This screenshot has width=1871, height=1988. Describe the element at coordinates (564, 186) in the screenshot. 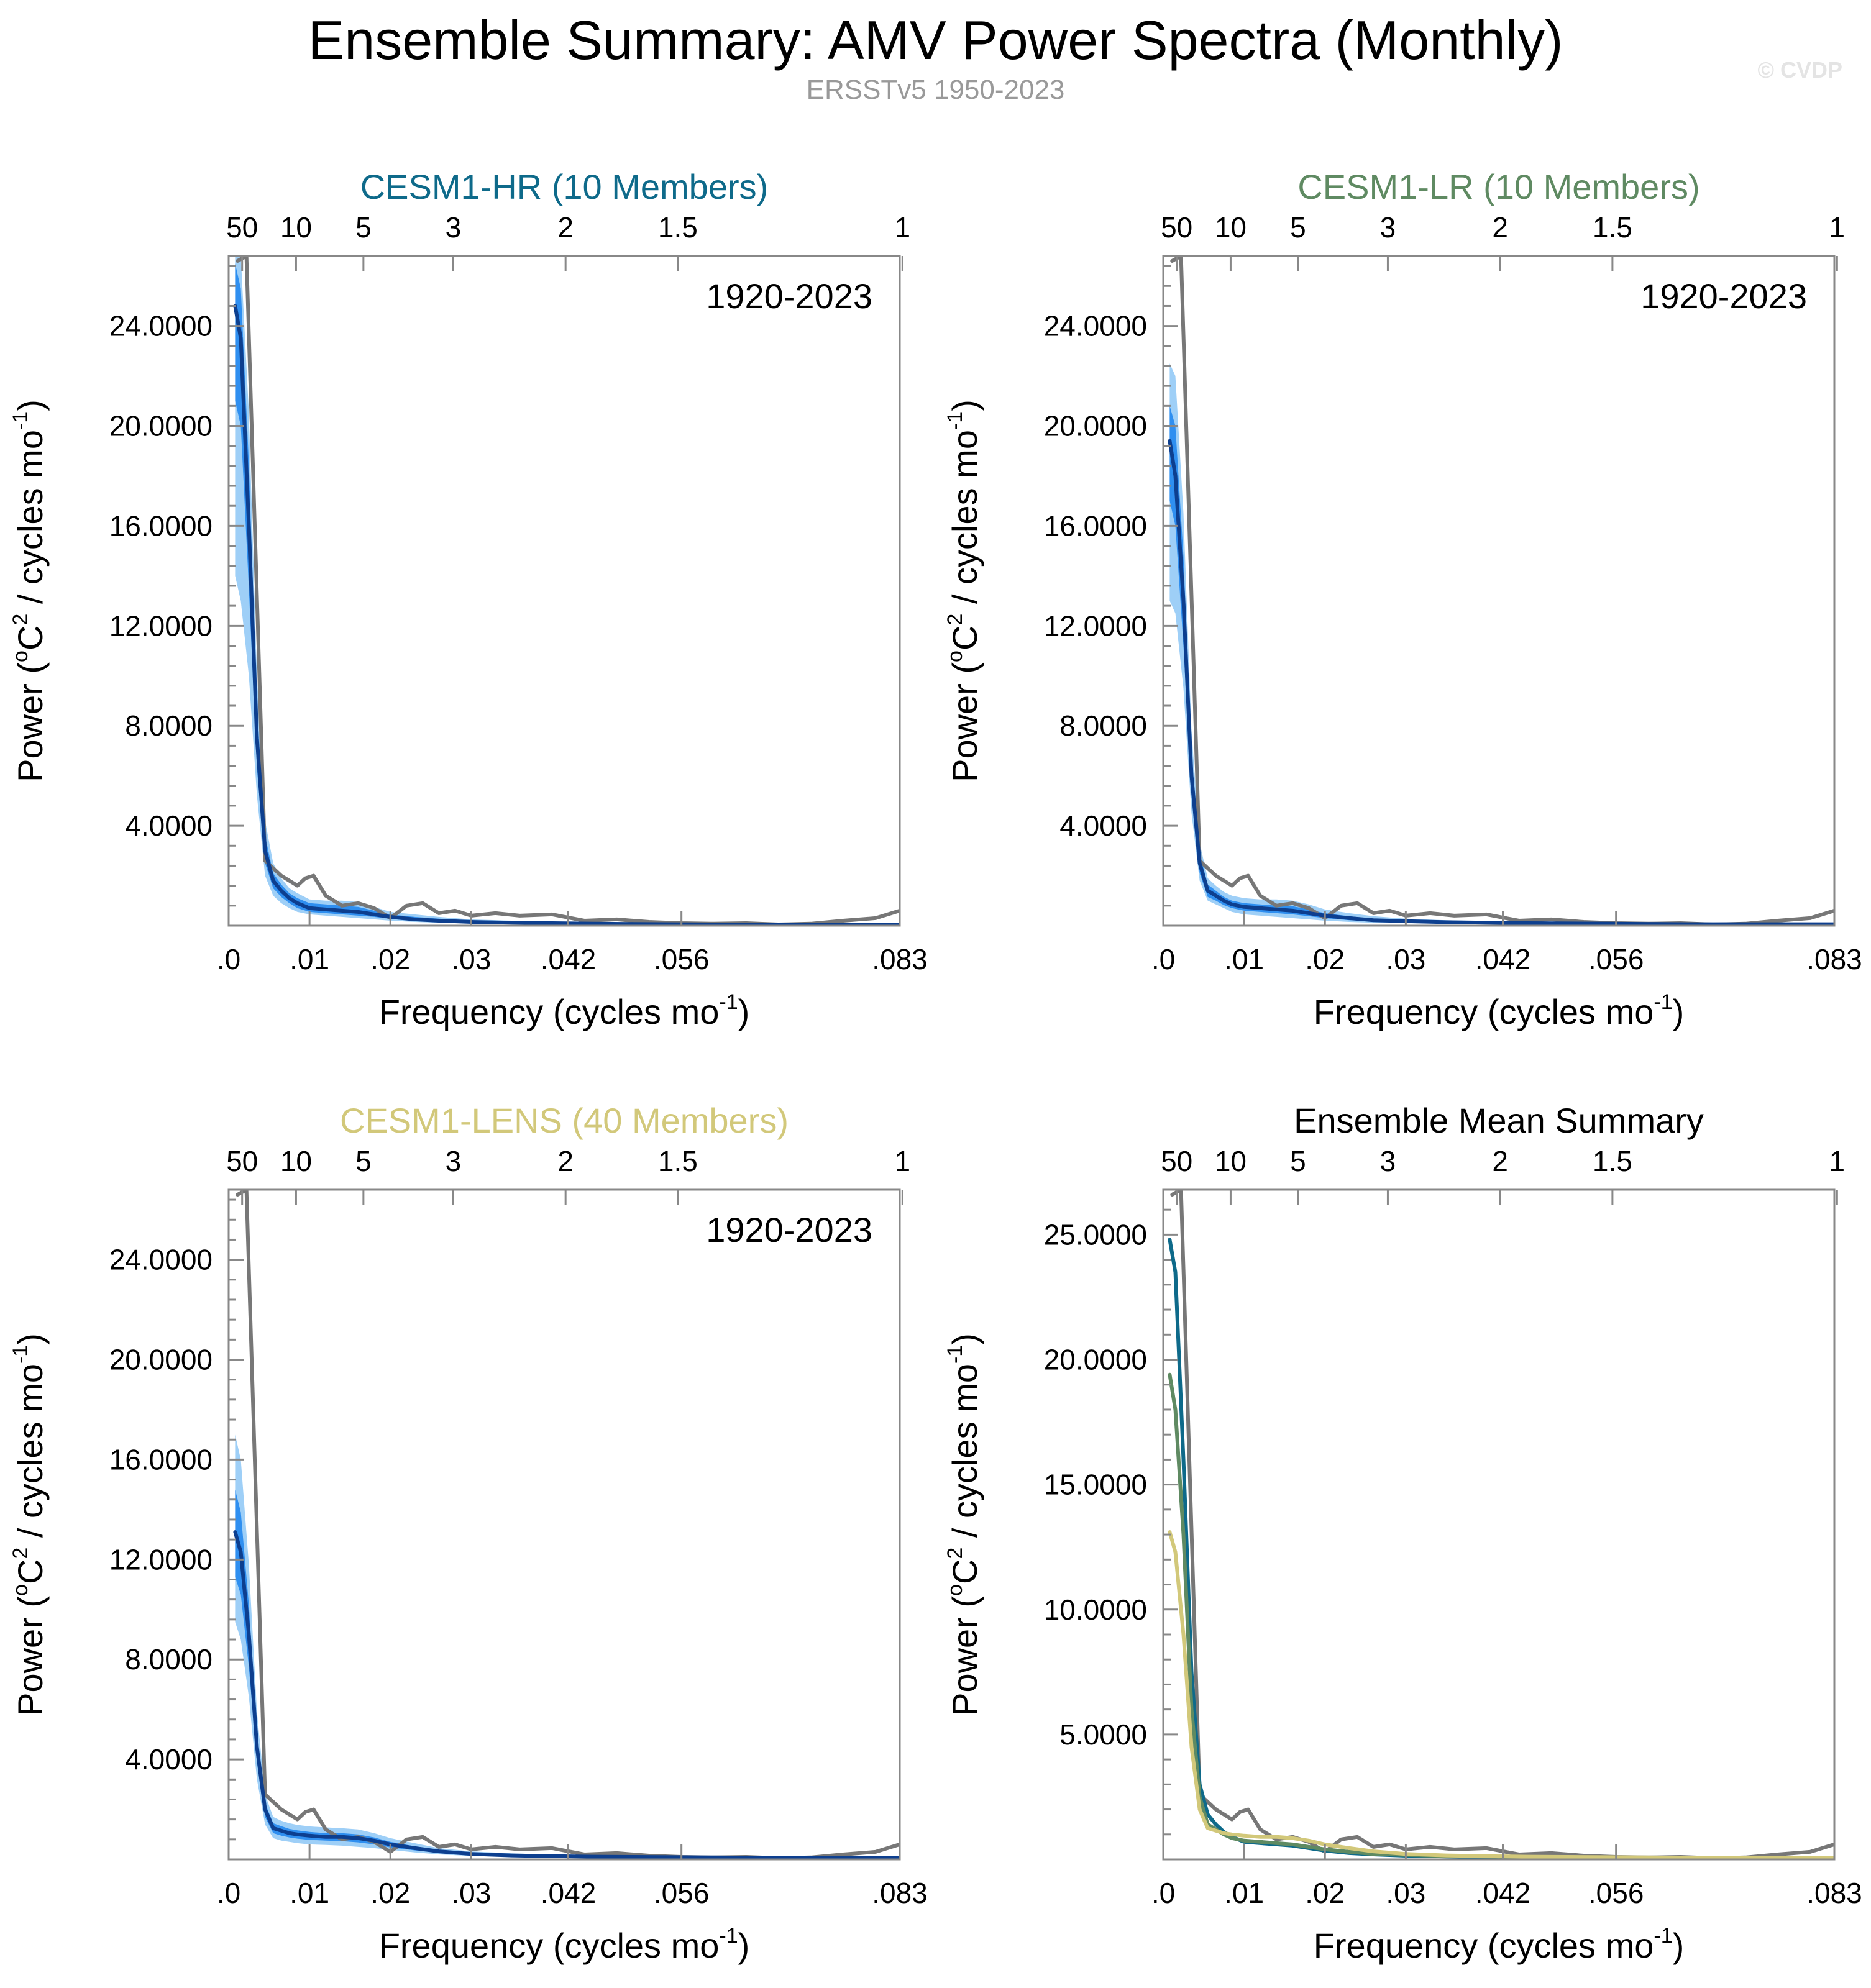

I see `panel-title: CESM1-HR (10 Members)` at that location.